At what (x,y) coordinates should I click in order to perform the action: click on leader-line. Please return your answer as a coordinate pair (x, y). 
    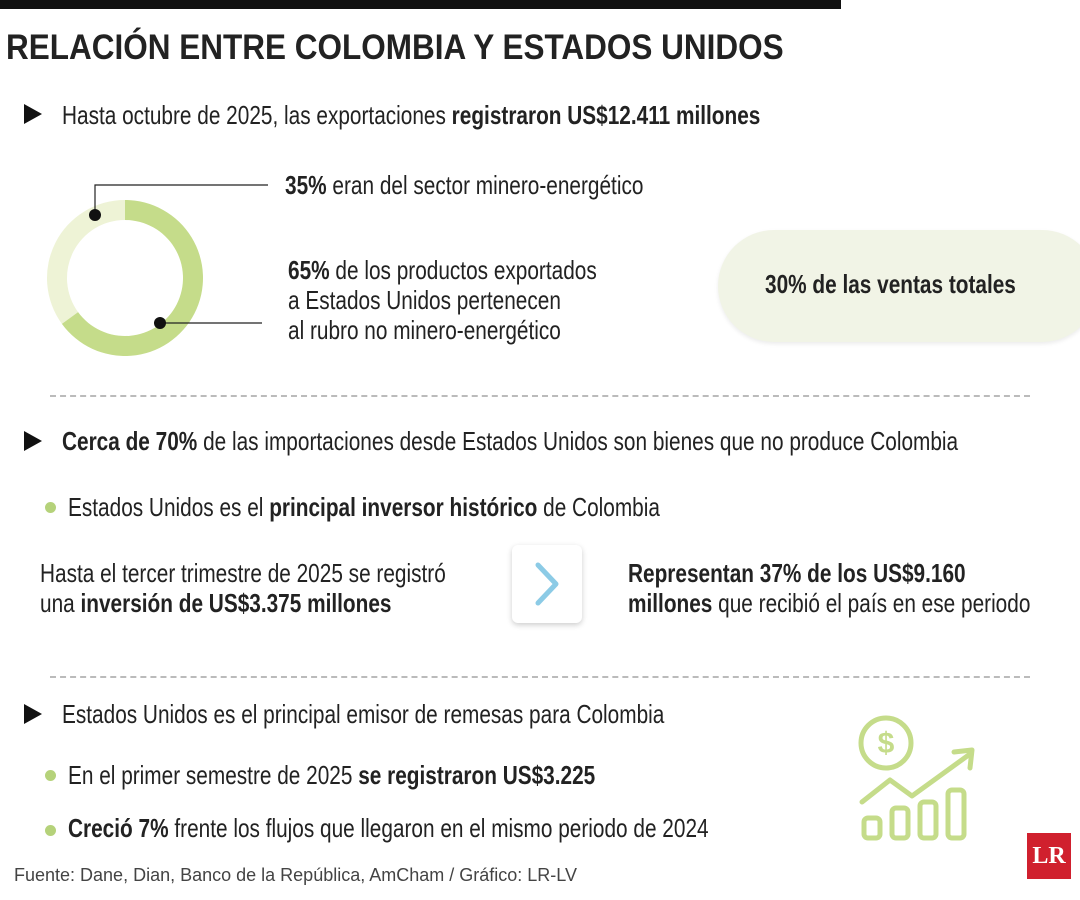
    Looking at the image, I should click on (181, 199).